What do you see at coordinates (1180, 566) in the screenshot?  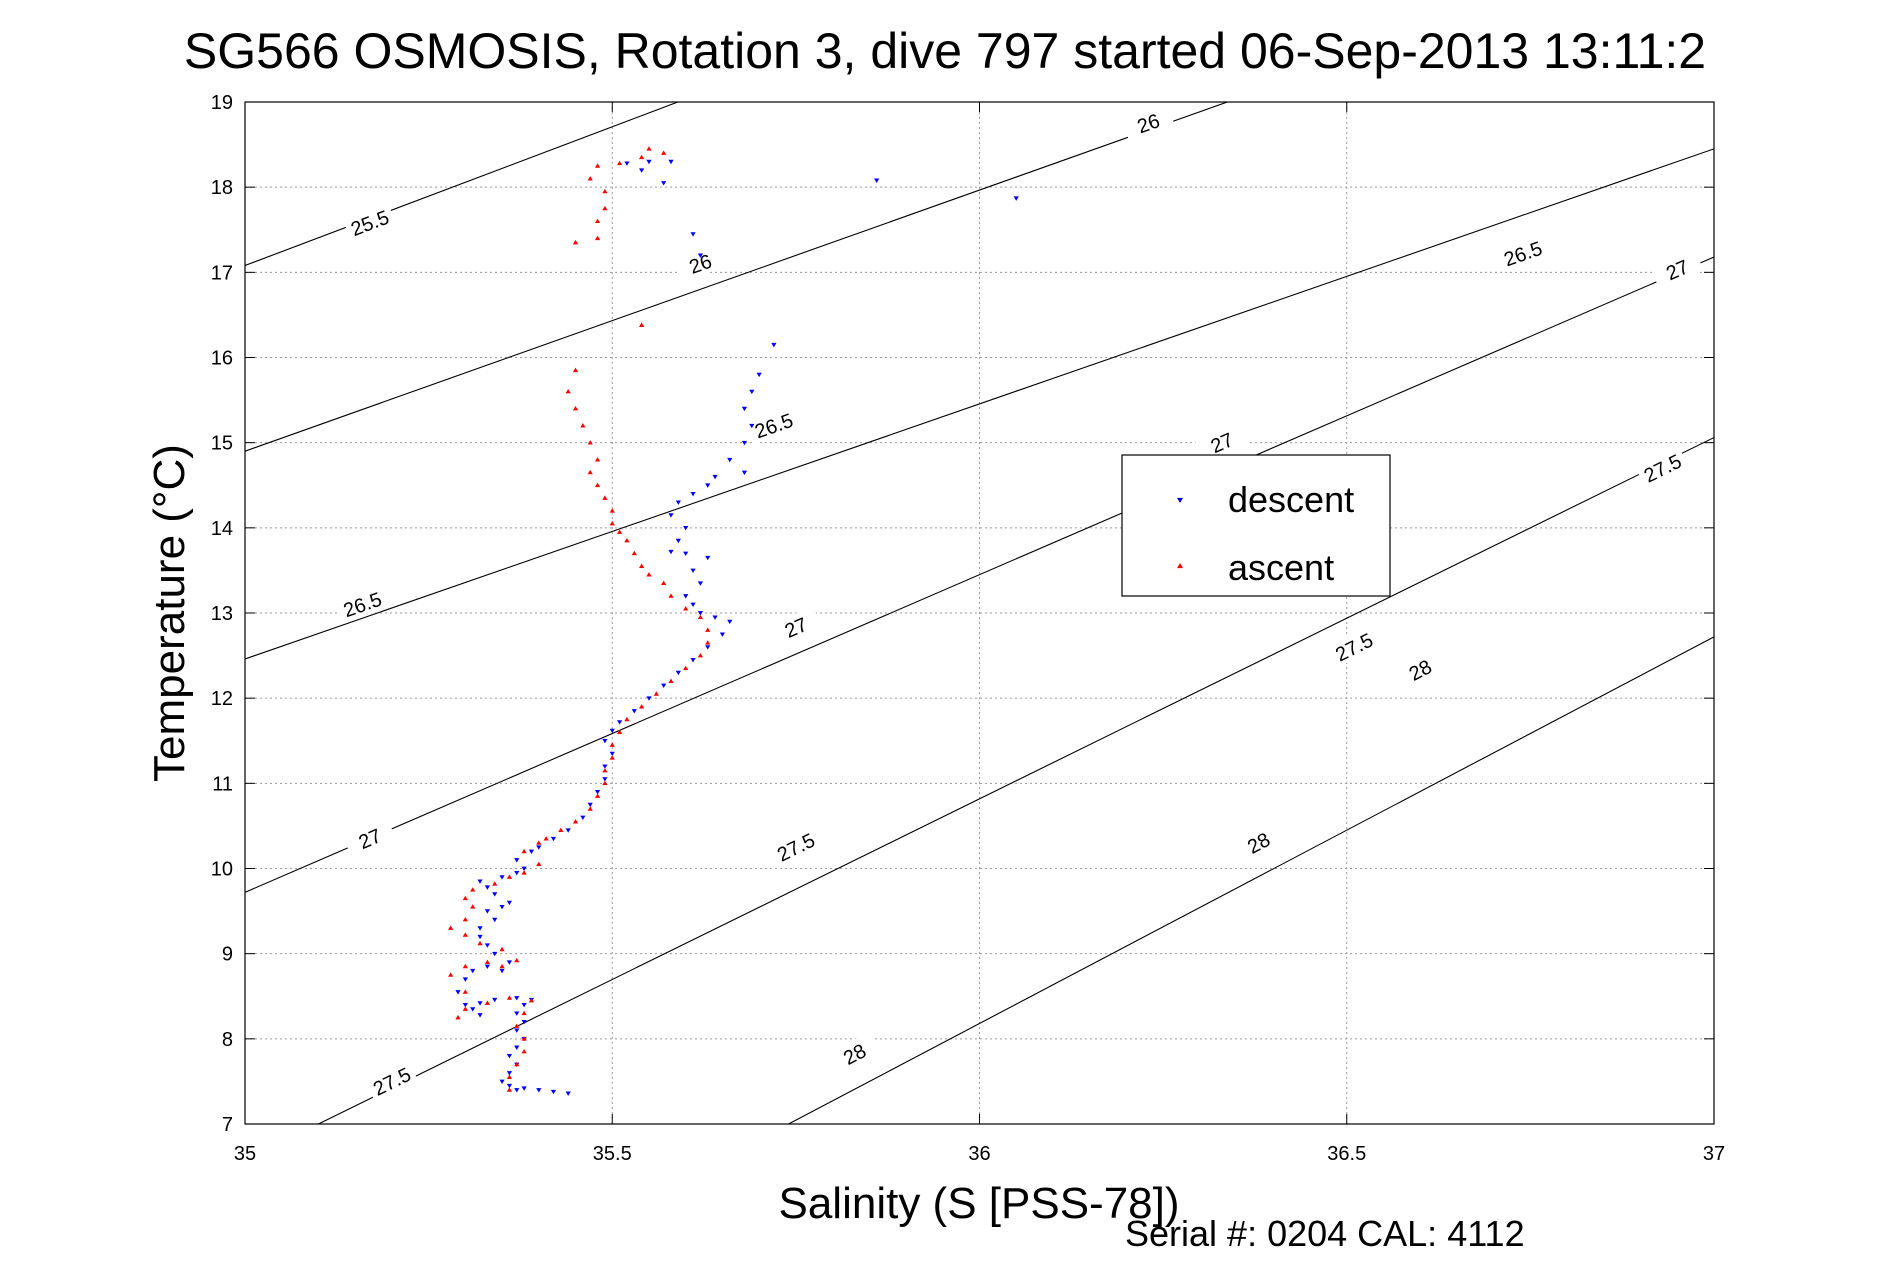 I see `legend-ascent-marker` at bounding box center [1180, 566].